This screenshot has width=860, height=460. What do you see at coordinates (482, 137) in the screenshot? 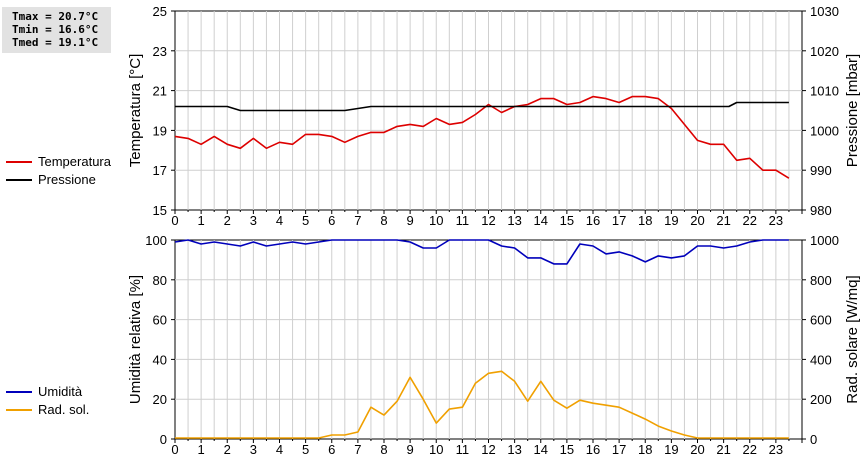
I see `series-line-temperatura` at bounding box center [482, 137].